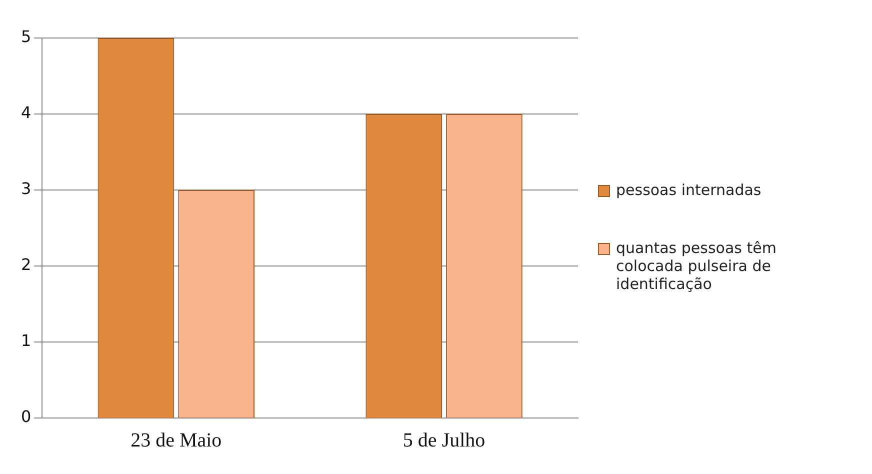  Describe the element at coordinates (26, 112) in the screenshot. I see `y-tick-label: 4` at that location.